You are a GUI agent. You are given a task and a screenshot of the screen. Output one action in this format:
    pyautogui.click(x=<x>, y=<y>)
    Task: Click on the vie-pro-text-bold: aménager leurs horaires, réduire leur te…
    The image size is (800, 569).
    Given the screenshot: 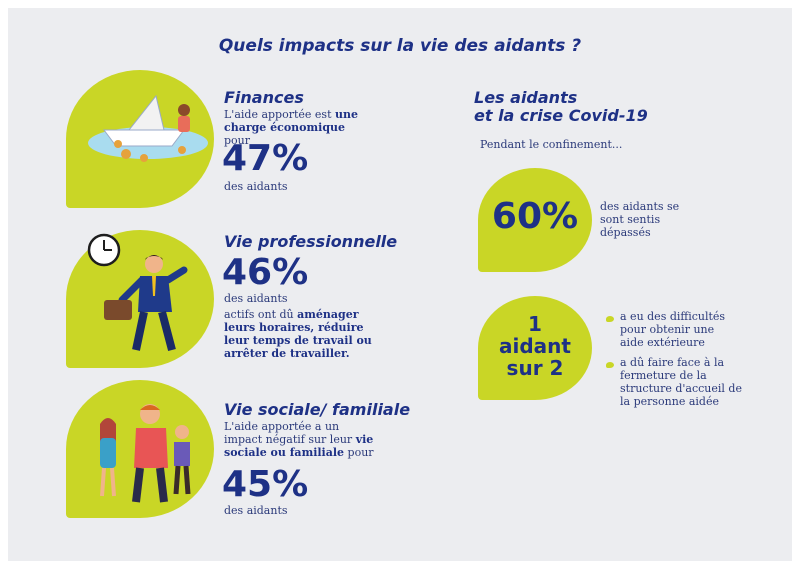 What is the action you would take?
    pyautogui.click(x=298, y=334)
    